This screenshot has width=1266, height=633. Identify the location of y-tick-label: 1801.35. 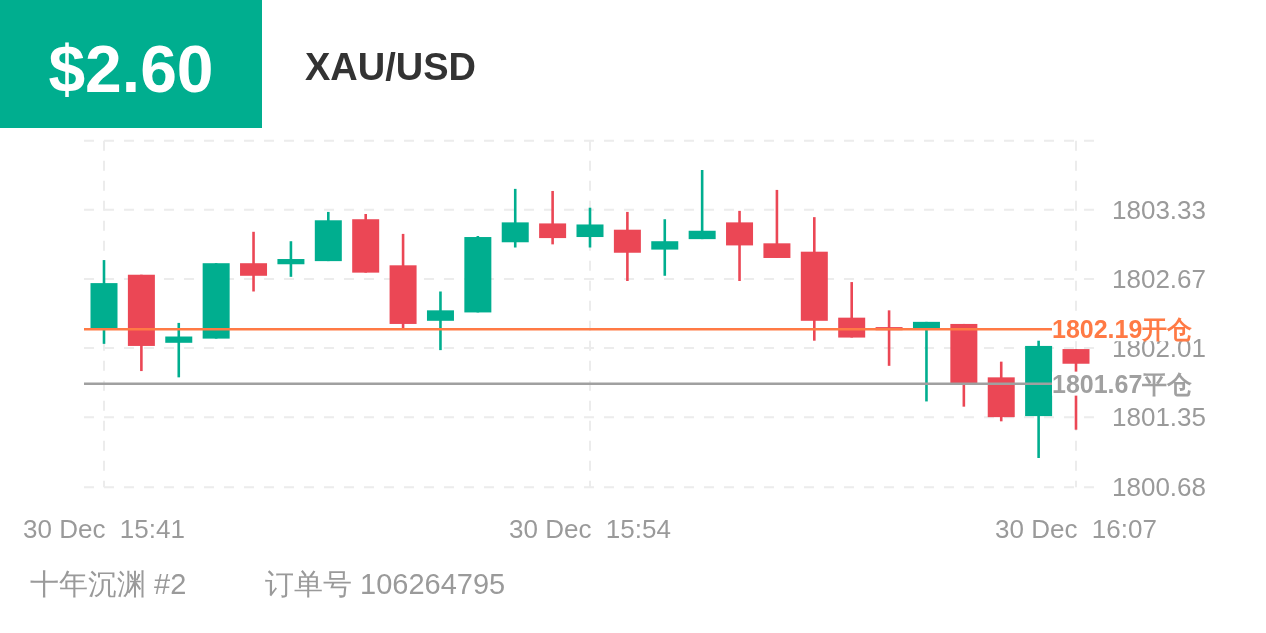
(1159, 417).